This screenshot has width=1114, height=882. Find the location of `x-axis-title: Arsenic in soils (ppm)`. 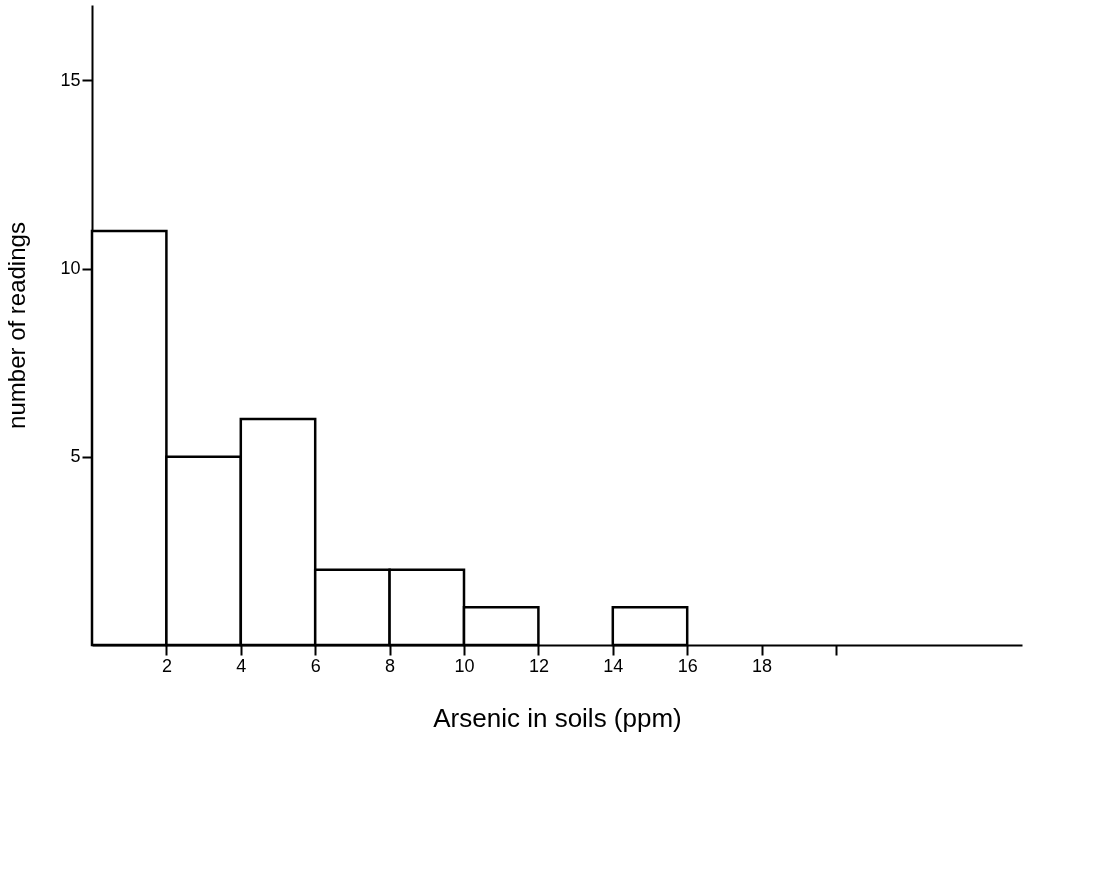

x-axis-title: Arsenic in soils (ppm) is located at coordinates (557, 717).